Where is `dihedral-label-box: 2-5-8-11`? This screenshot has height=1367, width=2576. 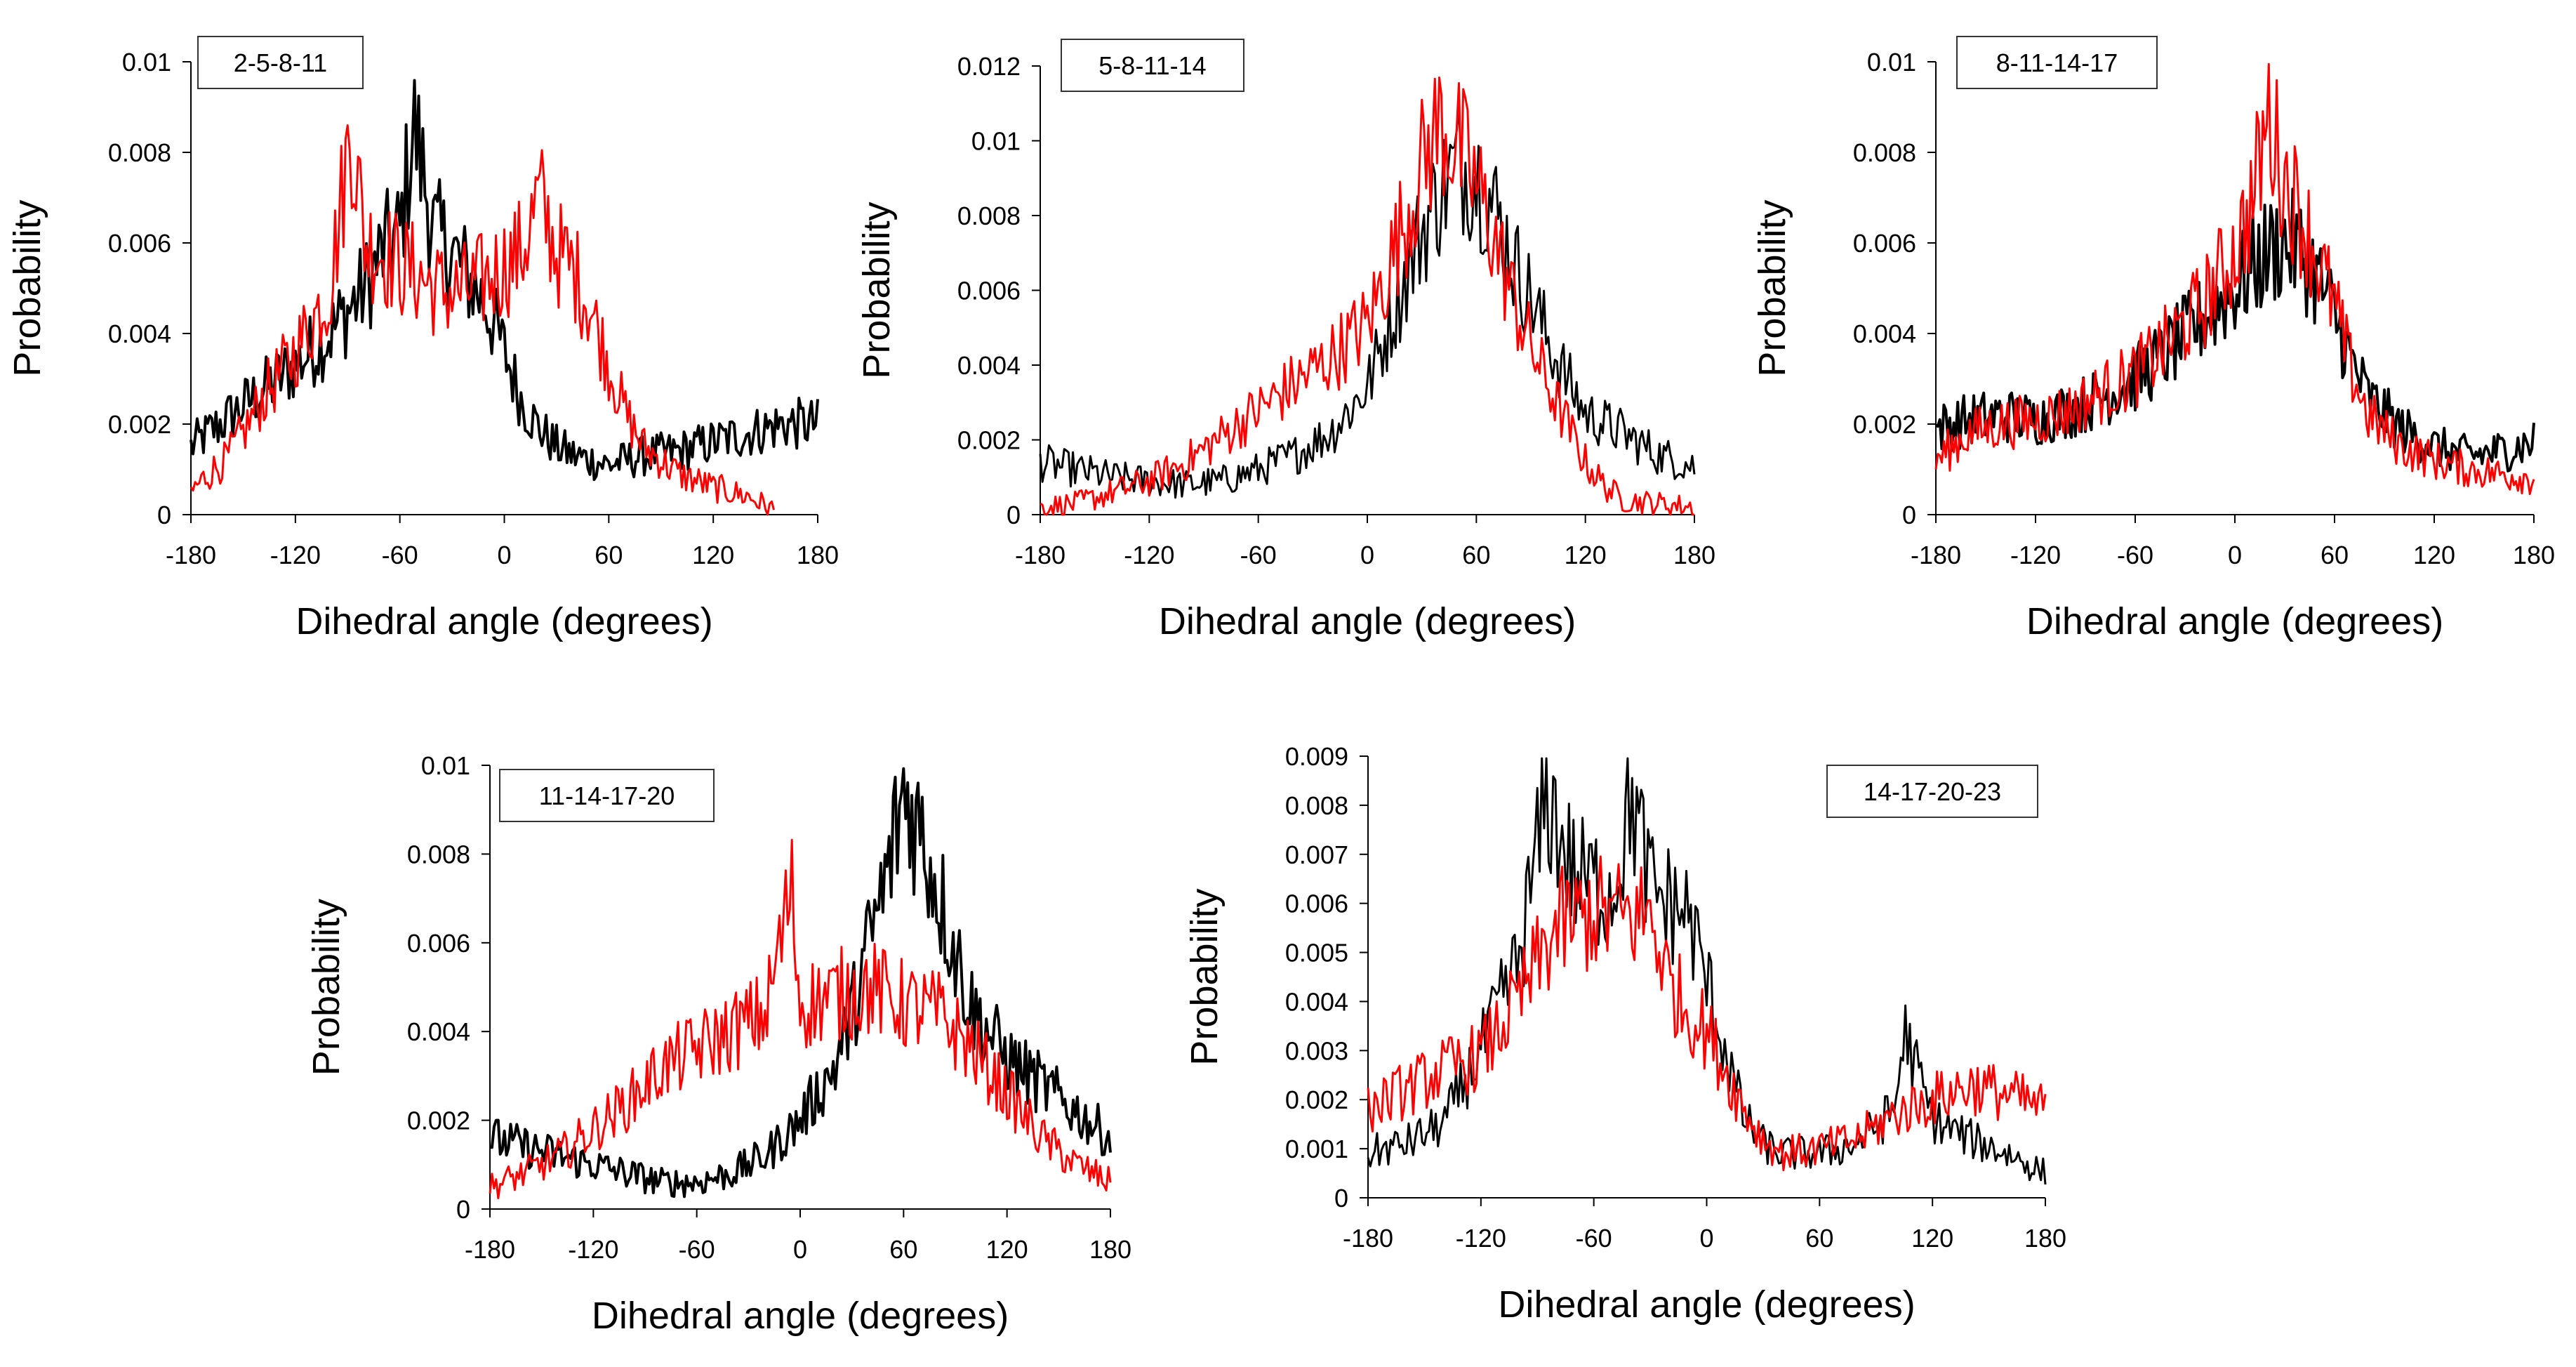
dihedral-label-box: 2-5-8-11 is located at coordinates (280, 62).